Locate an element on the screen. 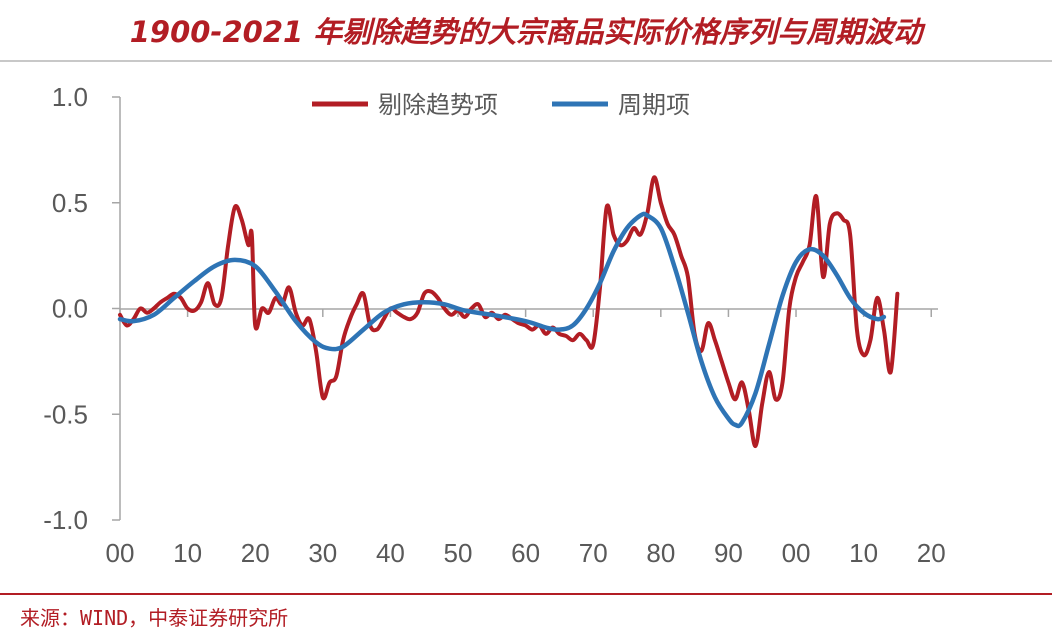  title-divider is located at coordinates (526, 61).